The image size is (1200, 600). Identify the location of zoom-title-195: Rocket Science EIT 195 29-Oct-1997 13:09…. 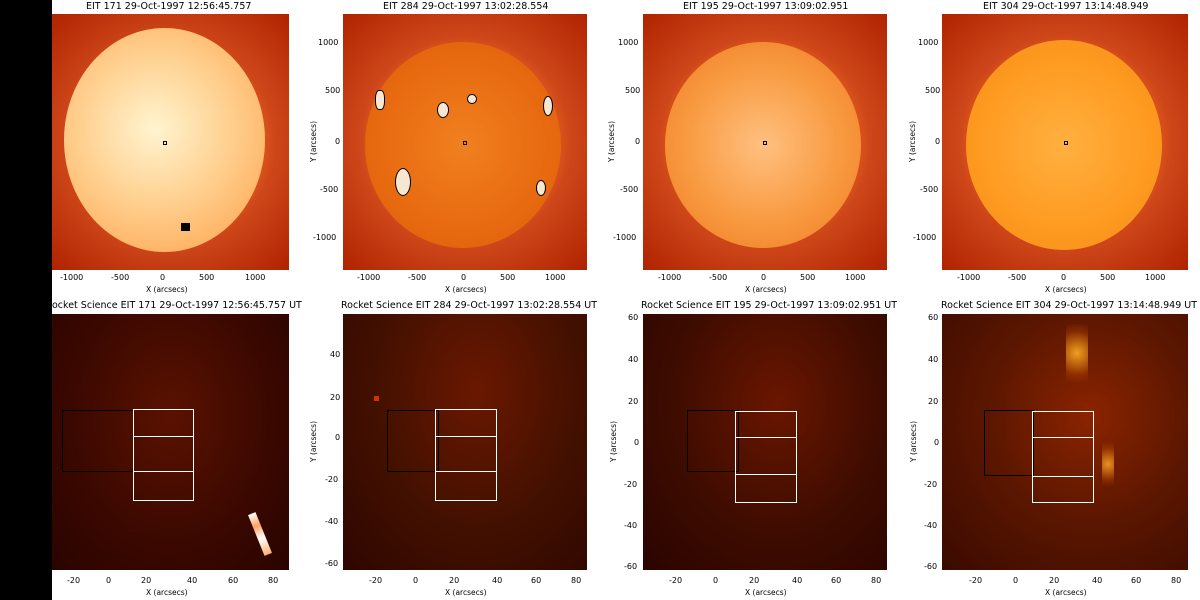
(769, 305).